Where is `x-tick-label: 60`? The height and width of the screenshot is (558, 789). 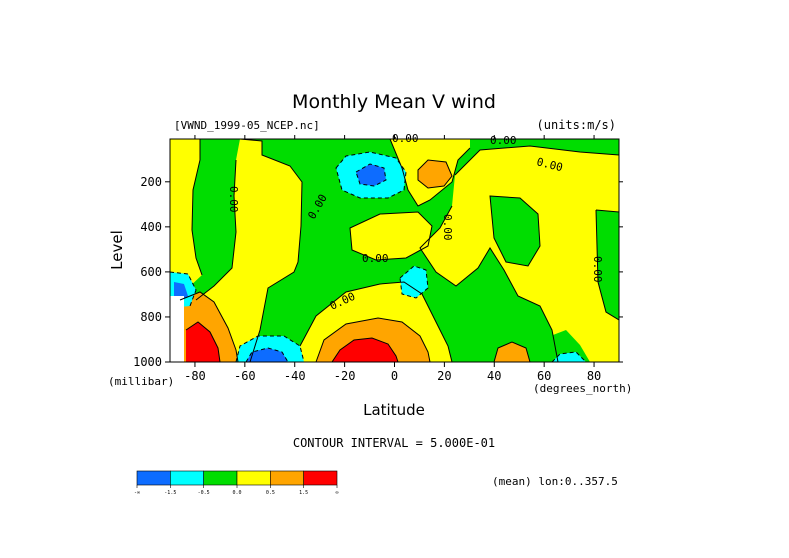 x-tick-label: 60 is located at coordinates (544, 376).